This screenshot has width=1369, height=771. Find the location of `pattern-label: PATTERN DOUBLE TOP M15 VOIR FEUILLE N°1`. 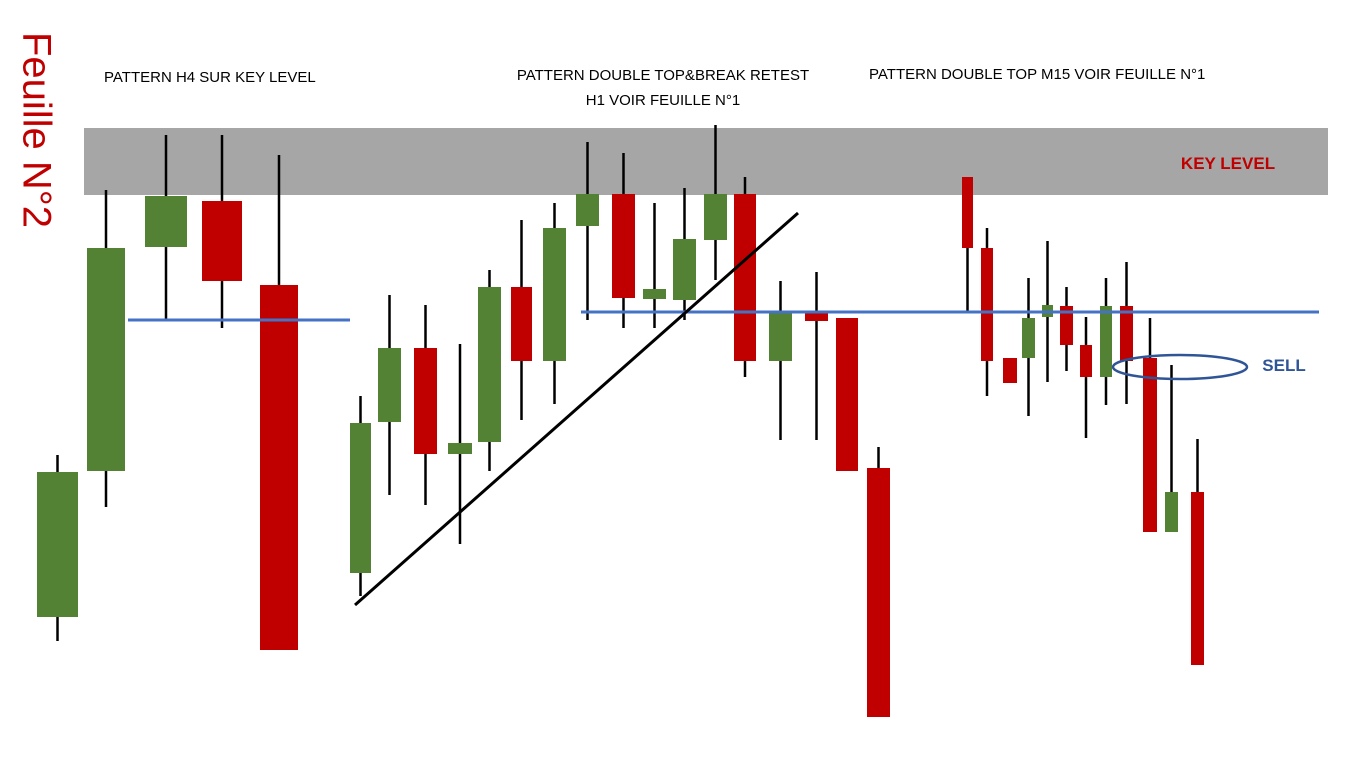

pattern-label: PATTERN DOUBLE TOP M15 VOIR FEUILLE N°1 is located at coordinates (1037, 74).